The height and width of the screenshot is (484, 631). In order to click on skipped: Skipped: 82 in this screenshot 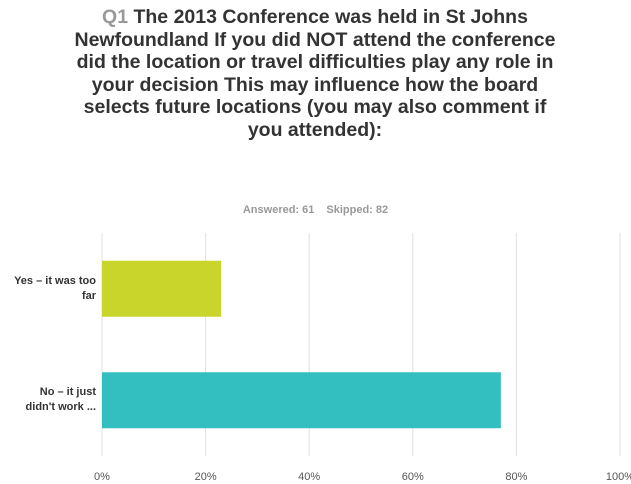, I will do `click(357, 210)`.